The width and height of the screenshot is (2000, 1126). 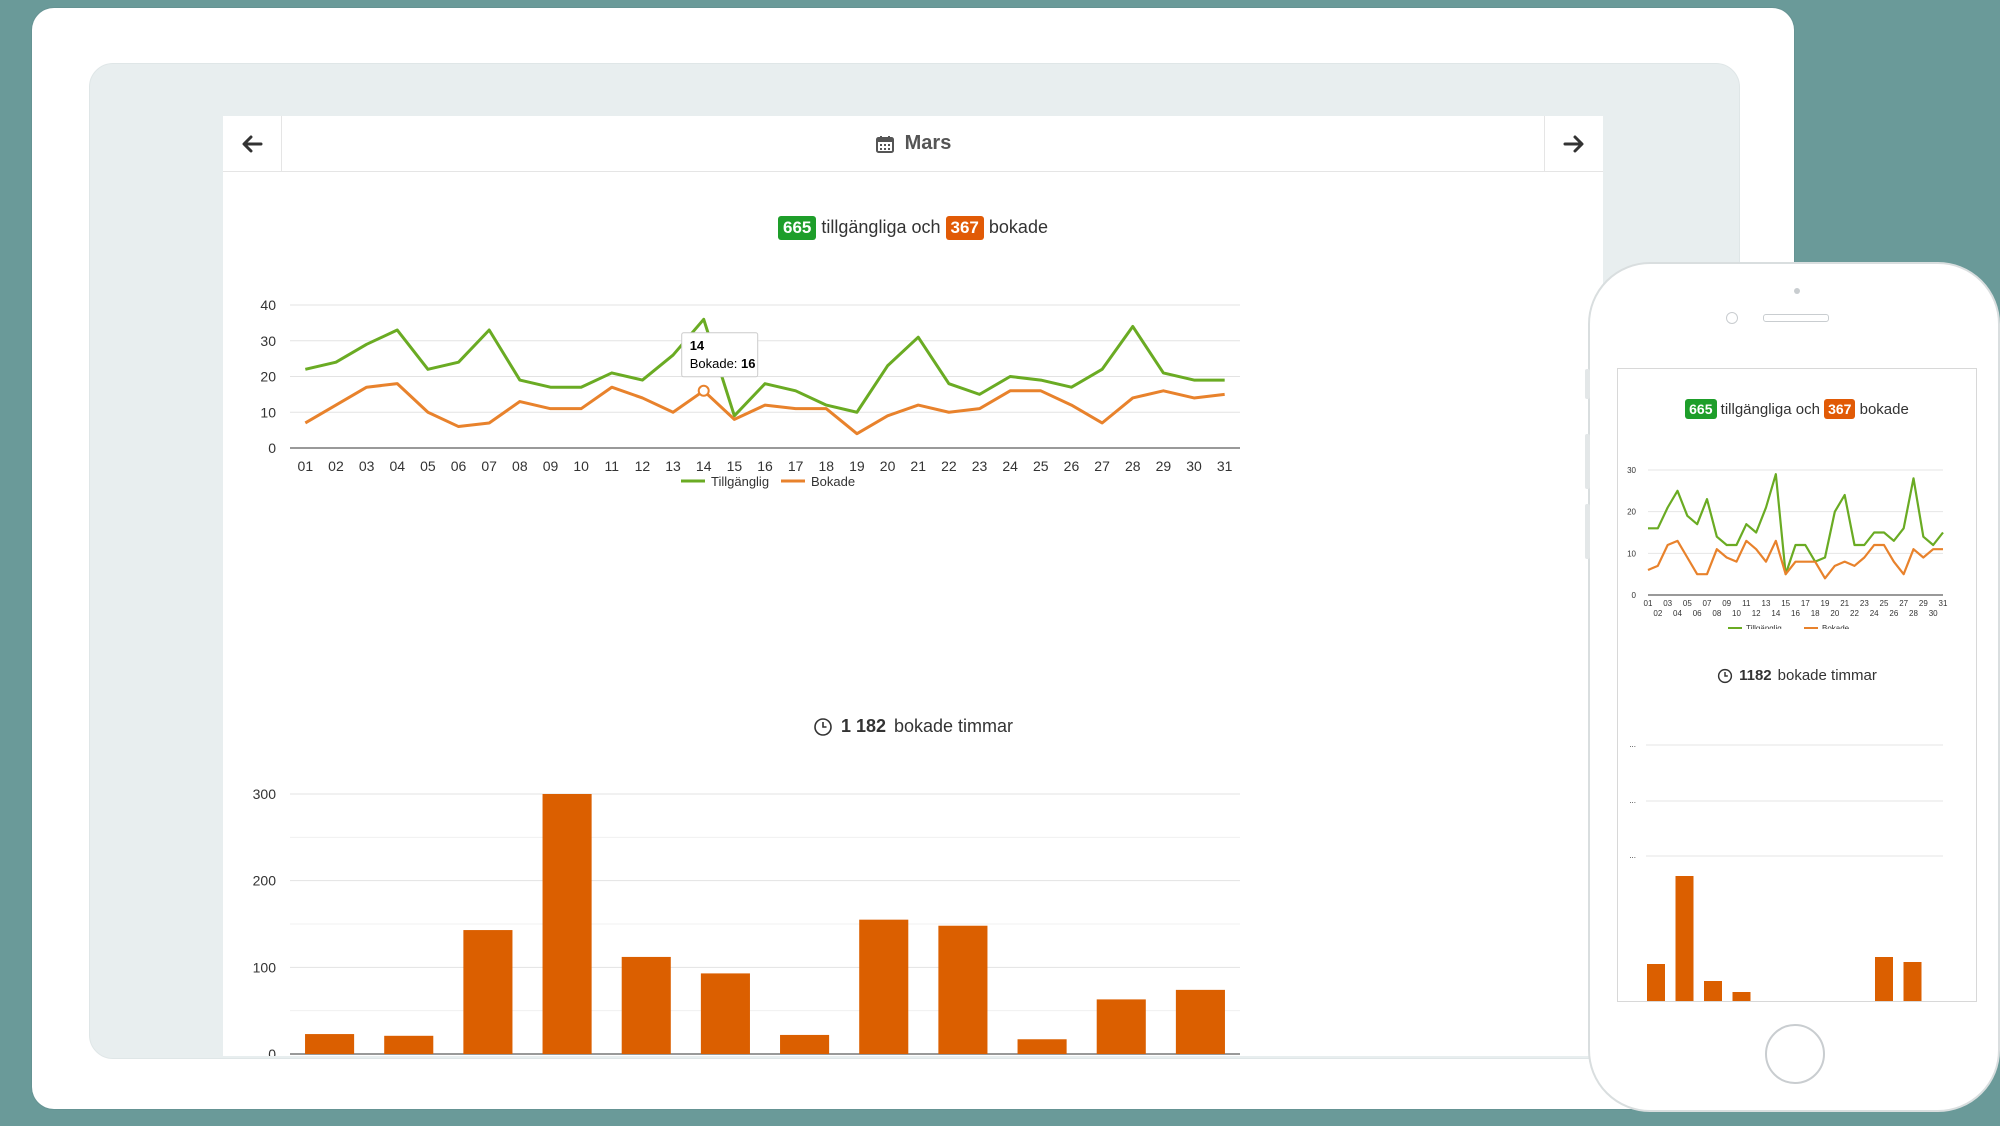 I want to click on x-tick-label: 27, so click(x=1102, y=466).